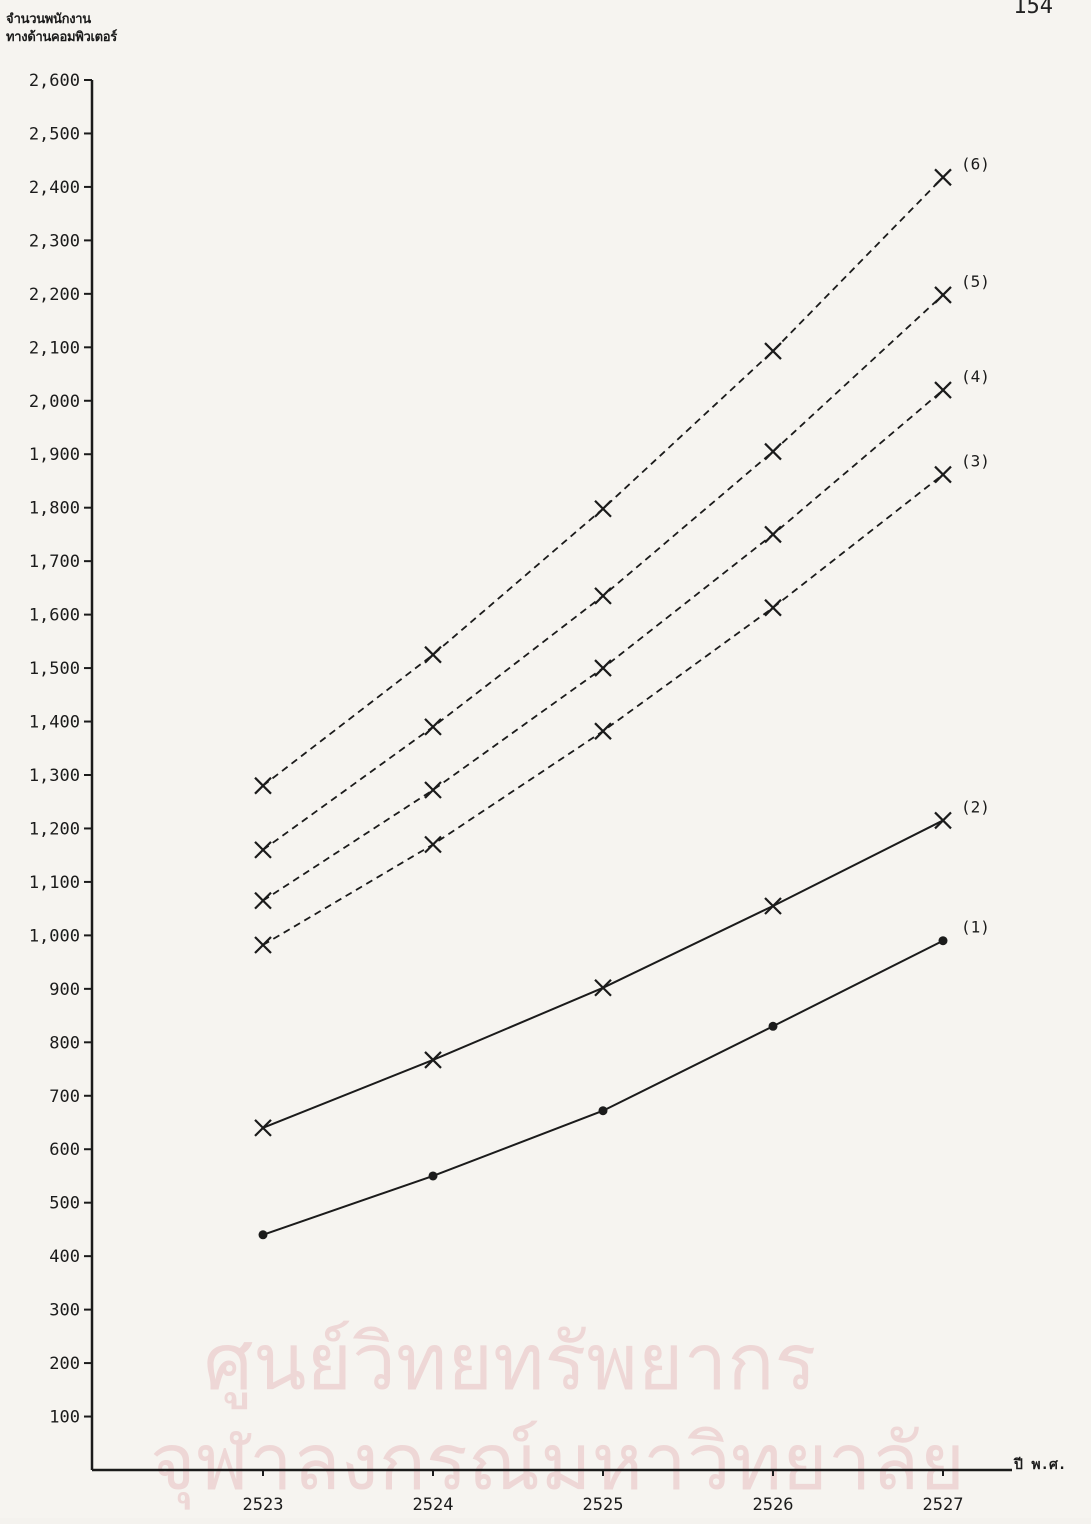 The width and height of the screenshot is (1091, 1524). Describe the element at coordinates (64, 1043) in the screenshot. I see `y-tick-label: 800` at that location.